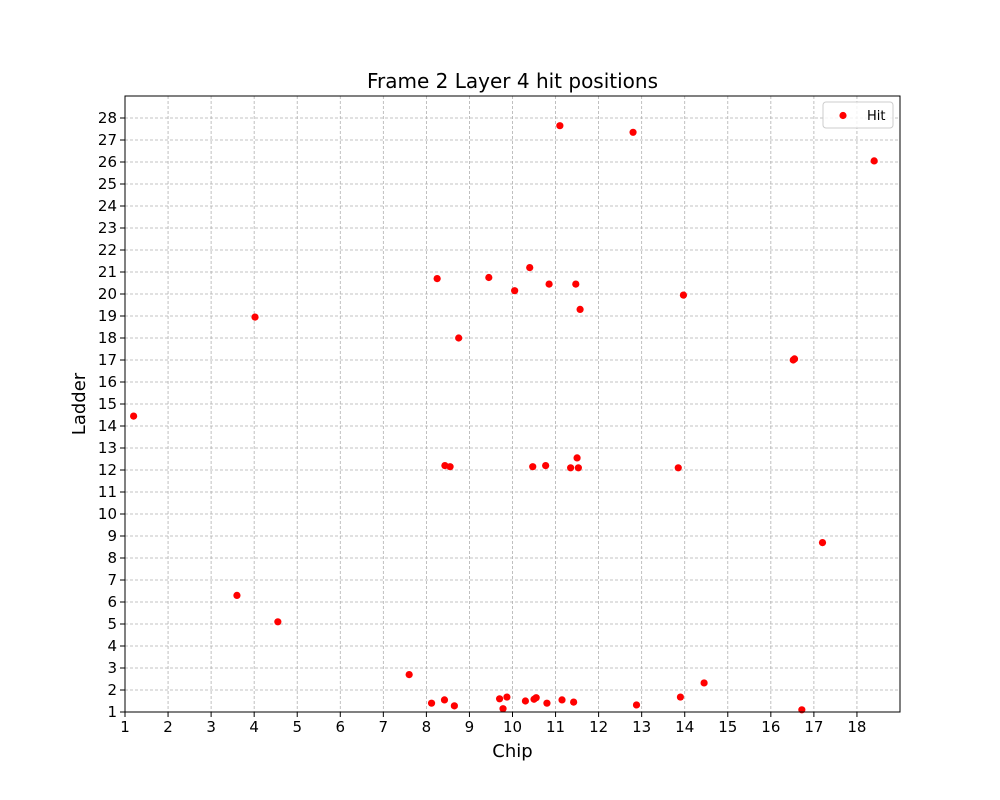 The image size is (1000, 800). I want to click on x-tick-label: 5, so click(297, 727).